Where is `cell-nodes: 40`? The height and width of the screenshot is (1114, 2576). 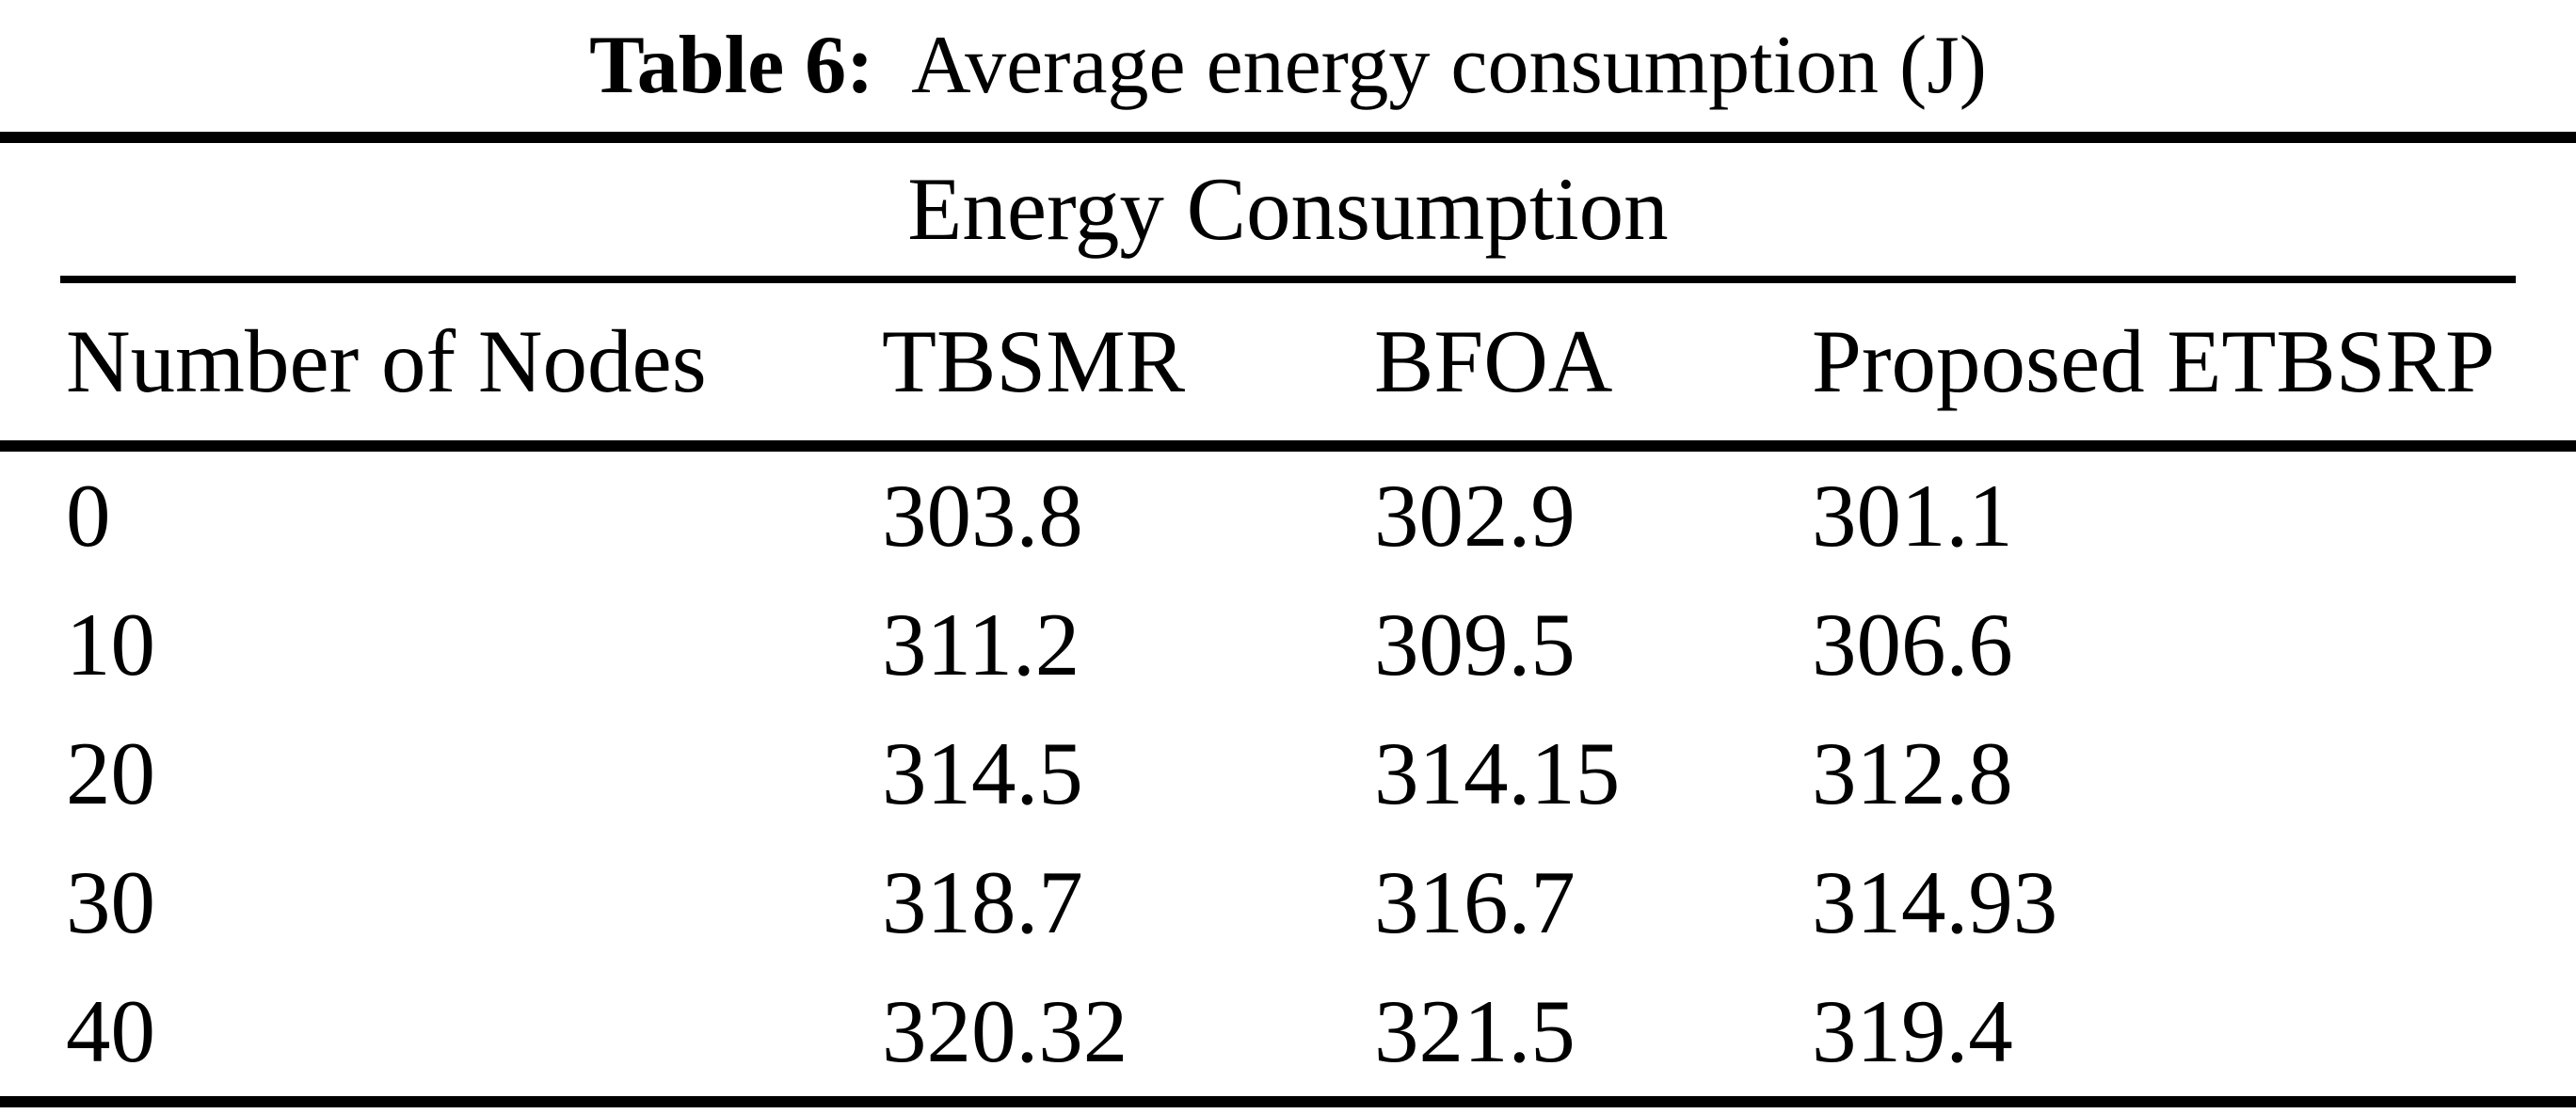 cell-nodes: 40 is located at coordinates (110, 1031).